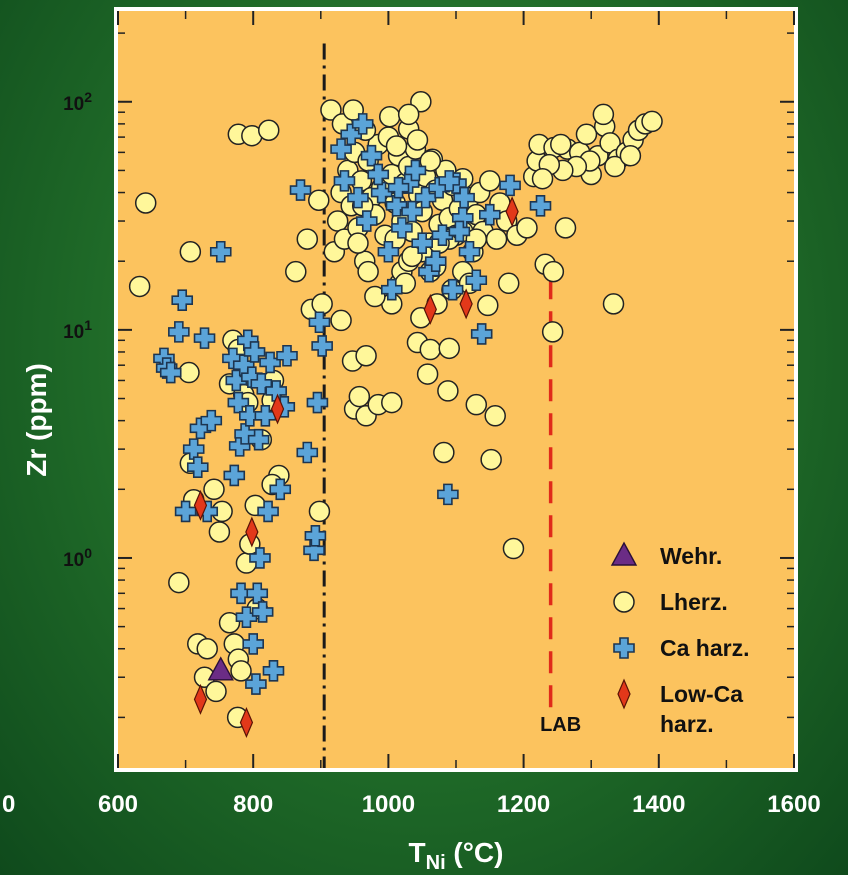 This screenshot has width=848, height=875. Describe the element at coordinates (77, 558) in the screenshot. I see `y-tick-label: 10⁰` at that location.